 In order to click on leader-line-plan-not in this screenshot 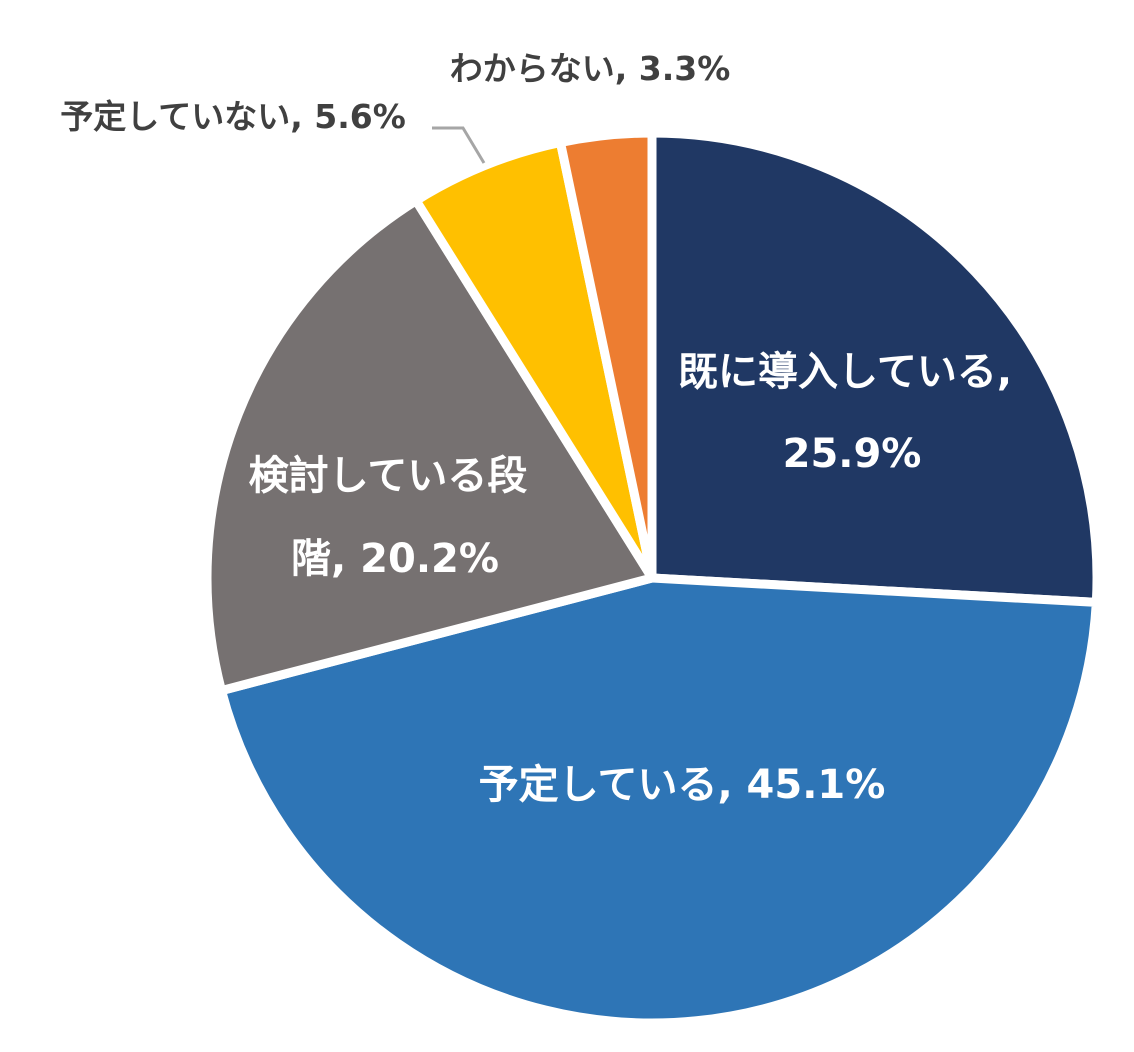, I will do `click(459, 145)`.